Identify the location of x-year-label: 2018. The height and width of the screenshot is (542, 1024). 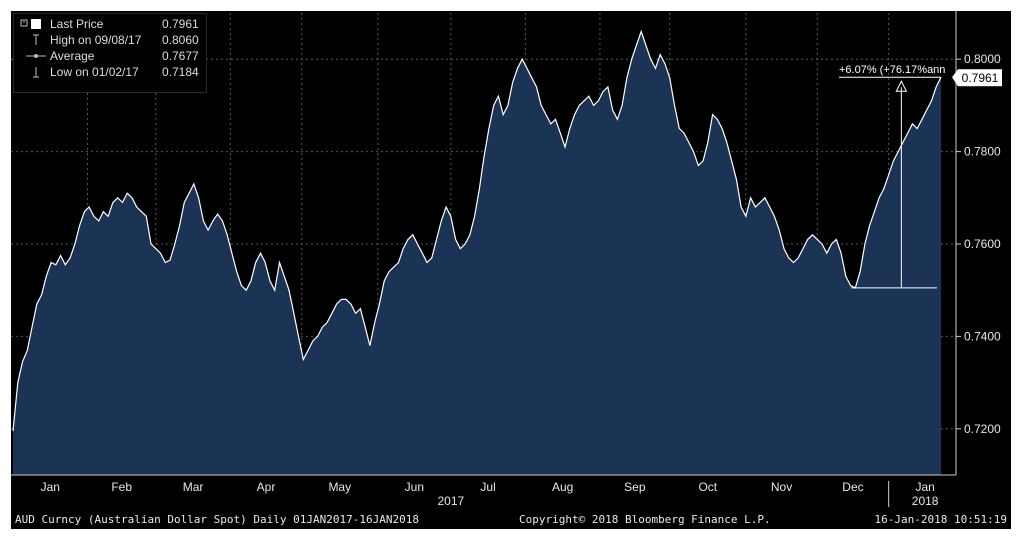
(925, 501).